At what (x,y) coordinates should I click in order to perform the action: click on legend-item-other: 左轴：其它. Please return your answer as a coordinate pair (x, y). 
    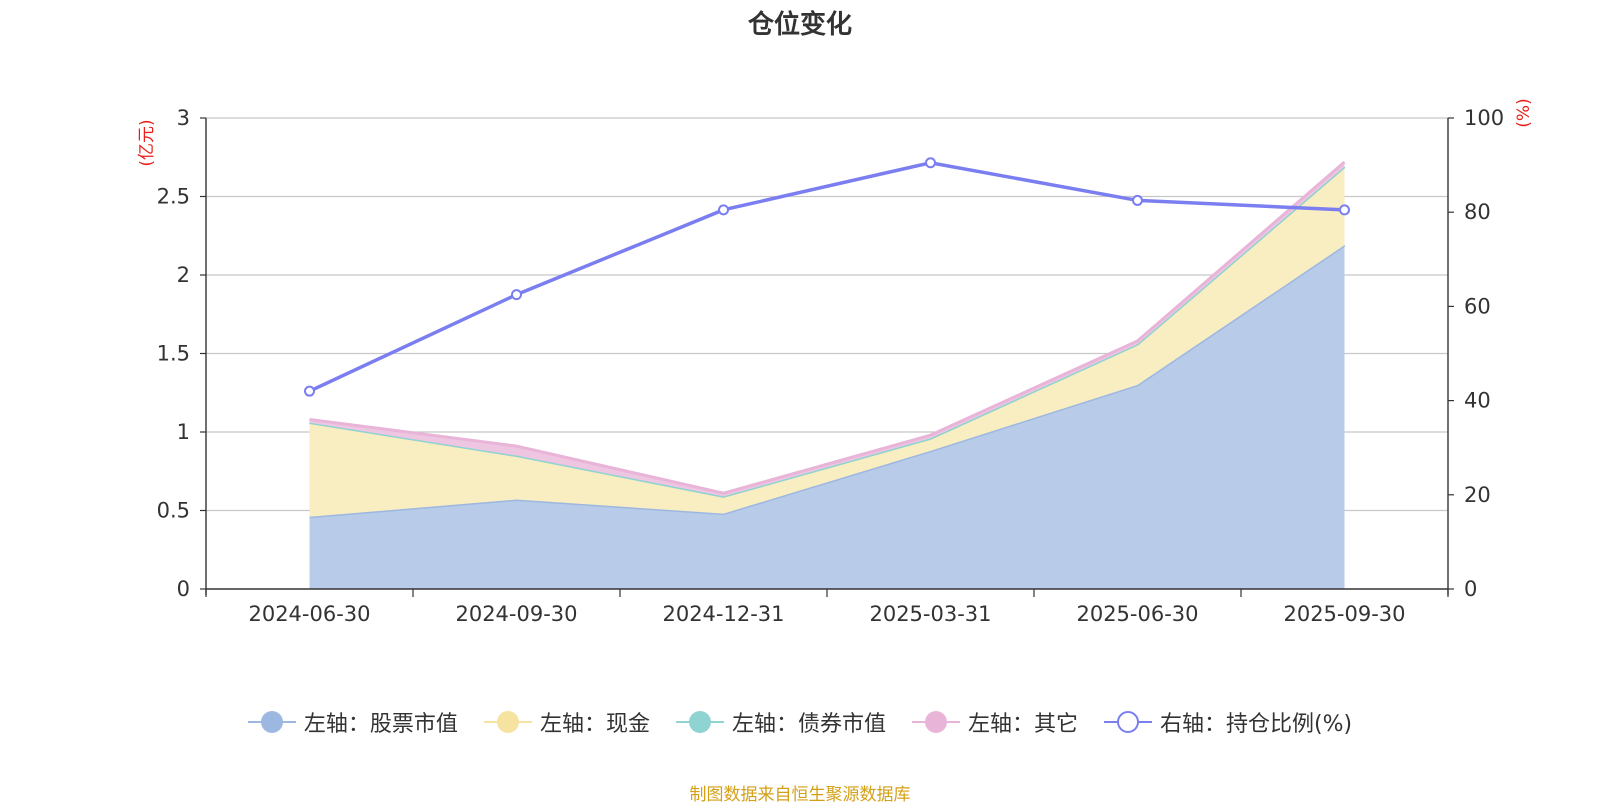
    Looking at the image, I should click on (994, 722).